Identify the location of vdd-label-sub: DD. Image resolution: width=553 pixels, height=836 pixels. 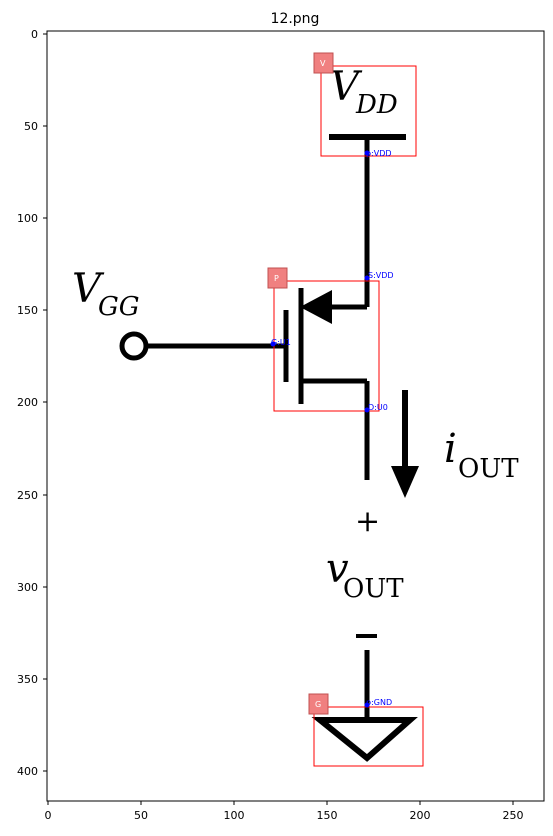
(376, 105).